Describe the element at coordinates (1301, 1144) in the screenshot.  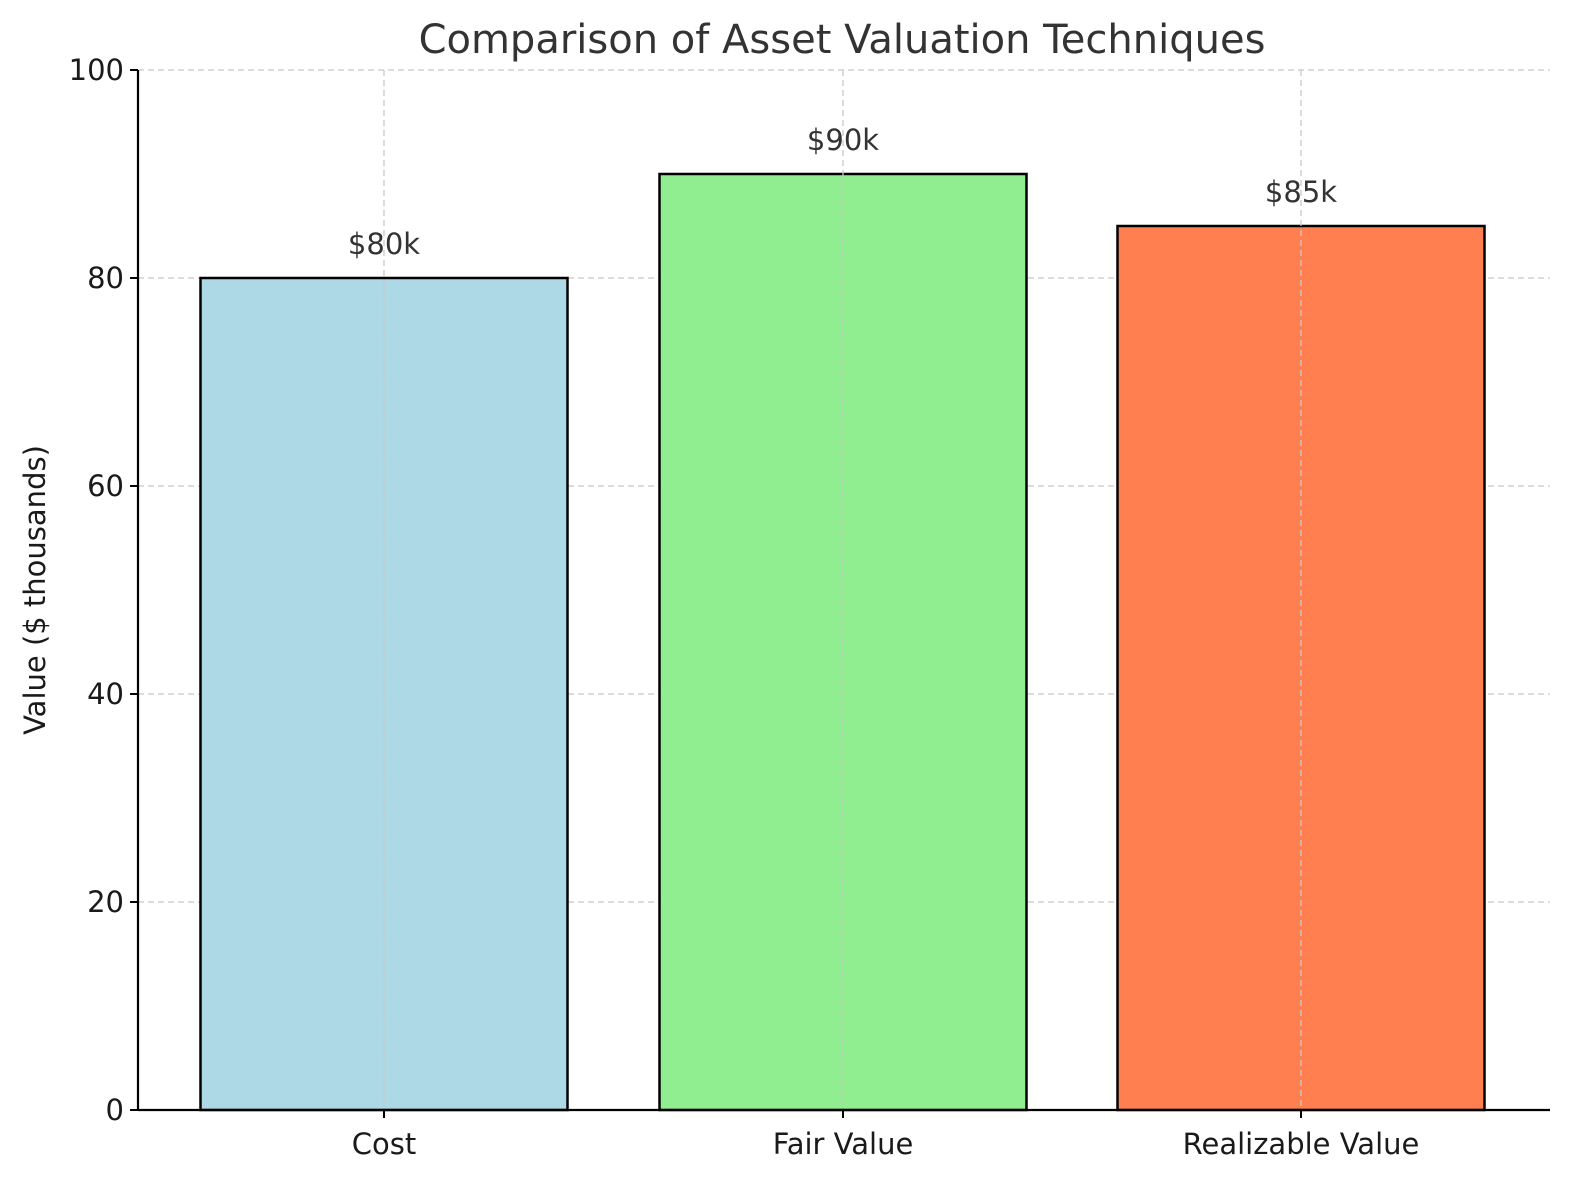
I see `x-tick-label: Realizable Value` at that location.